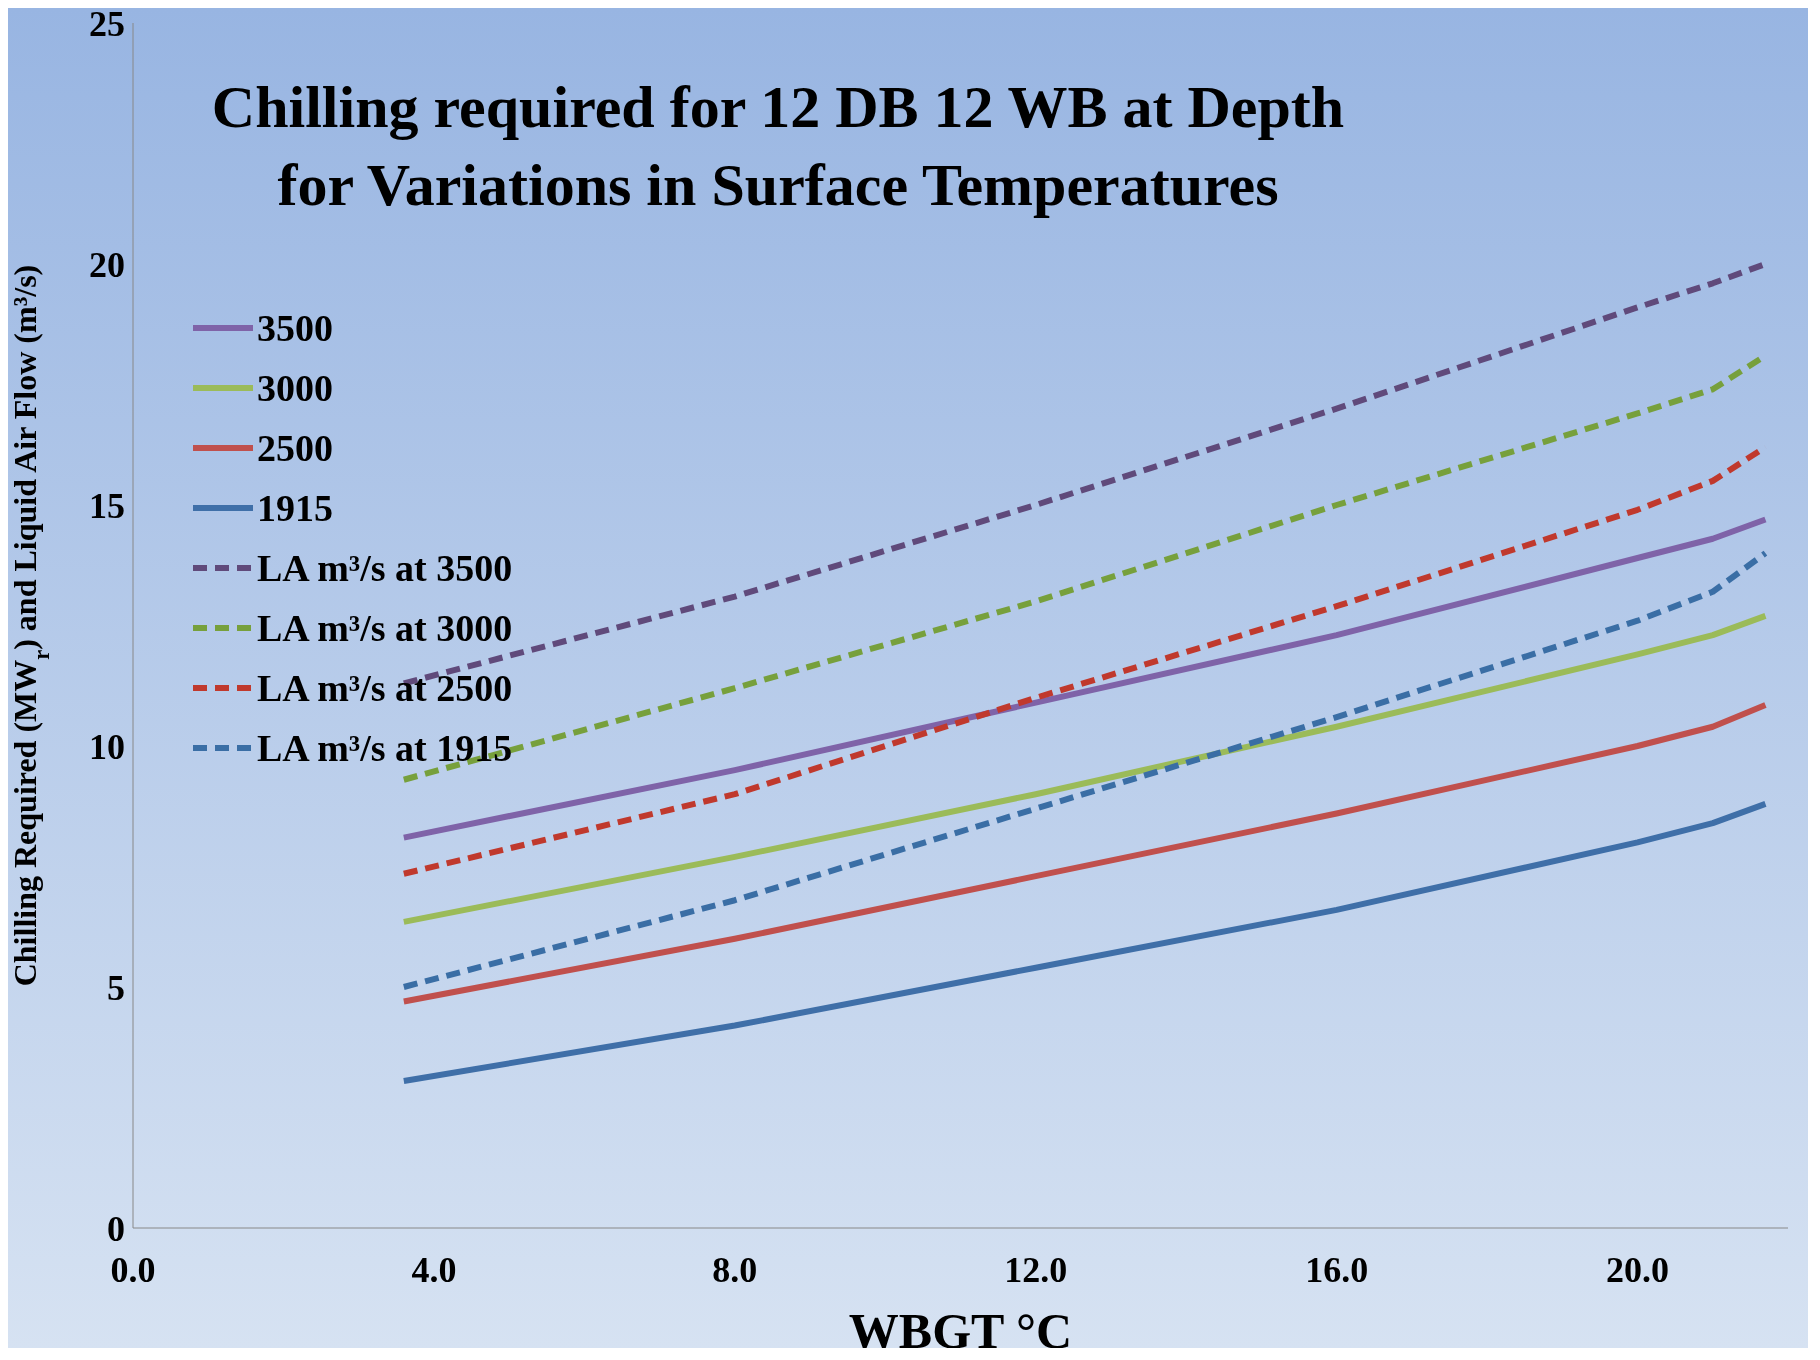 This screenshot has width=1820, height=1360. Describe the element at coordinates (960, 1331) in the screenshot. I see `x-axis-title: WBGT °C` at that location.